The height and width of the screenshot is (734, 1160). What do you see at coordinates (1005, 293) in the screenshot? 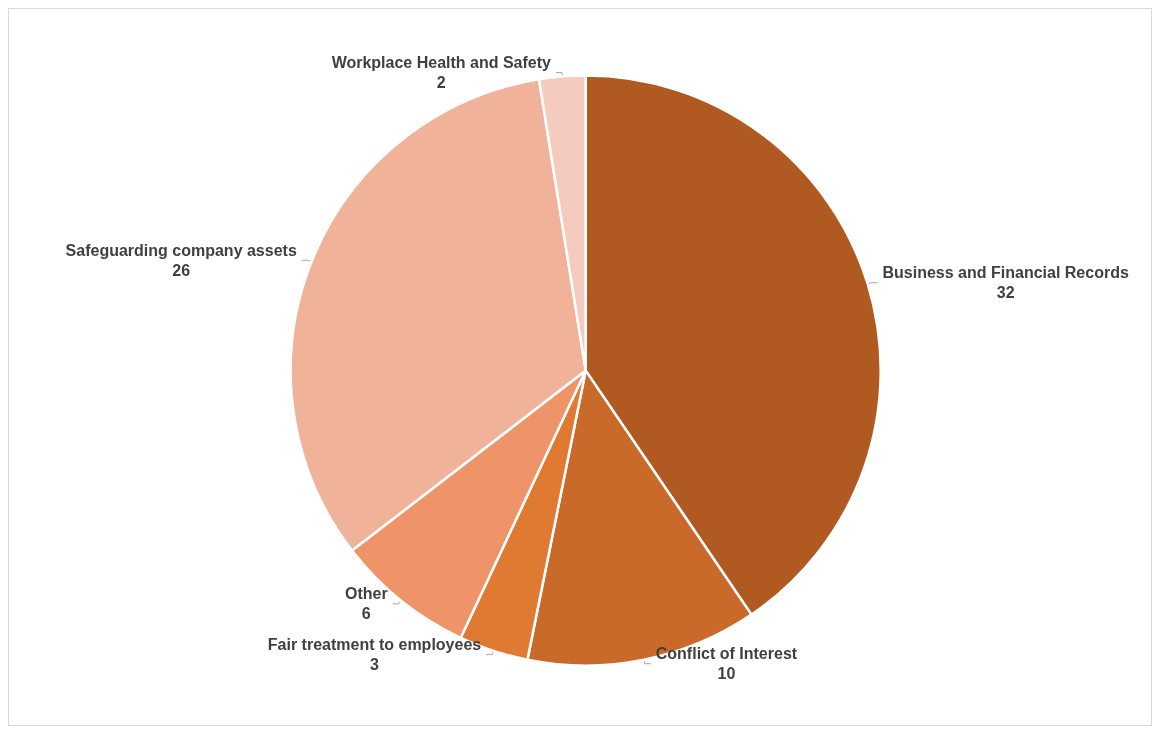
I see `data-label: 32` at bounding box center [1005, 293].